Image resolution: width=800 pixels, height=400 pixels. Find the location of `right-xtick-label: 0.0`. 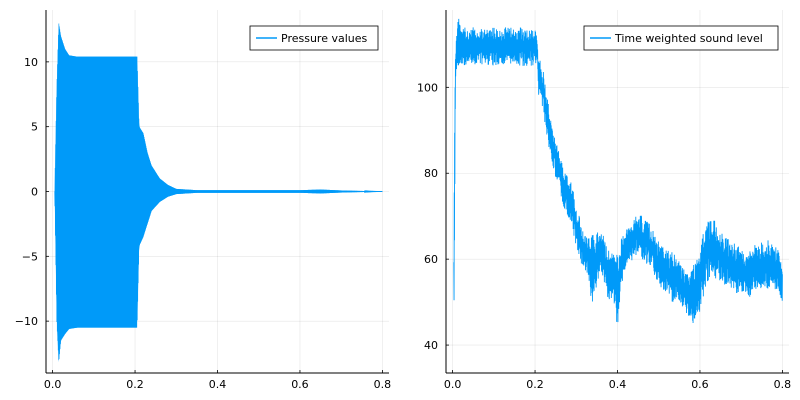

right-xtick-label: 0.0 is located at coordinates (453, 384).